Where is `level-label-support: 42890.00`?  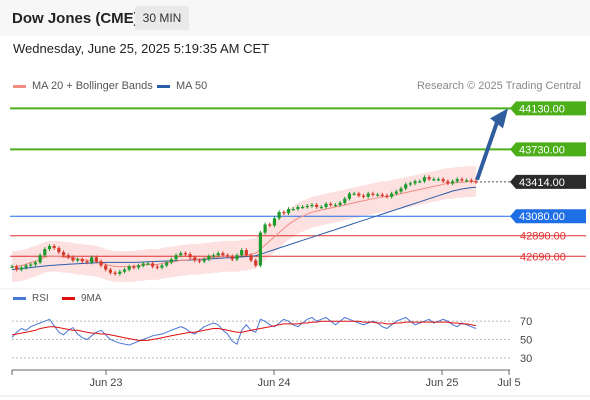 level-label-support: 42890.00 is located at coordinates (543, 237).